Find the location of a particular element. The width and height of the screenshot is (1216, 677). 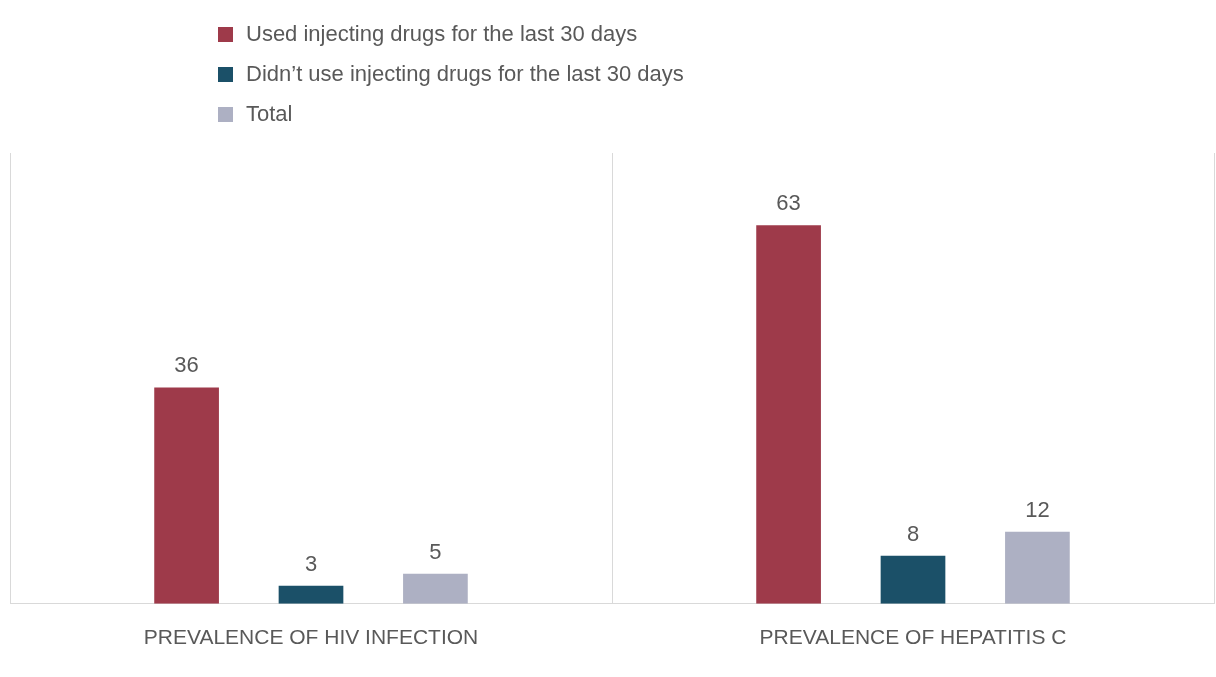

x-tick-label: PREVALENCE OF HIV INFECTION is located at coordinates (311, 637).